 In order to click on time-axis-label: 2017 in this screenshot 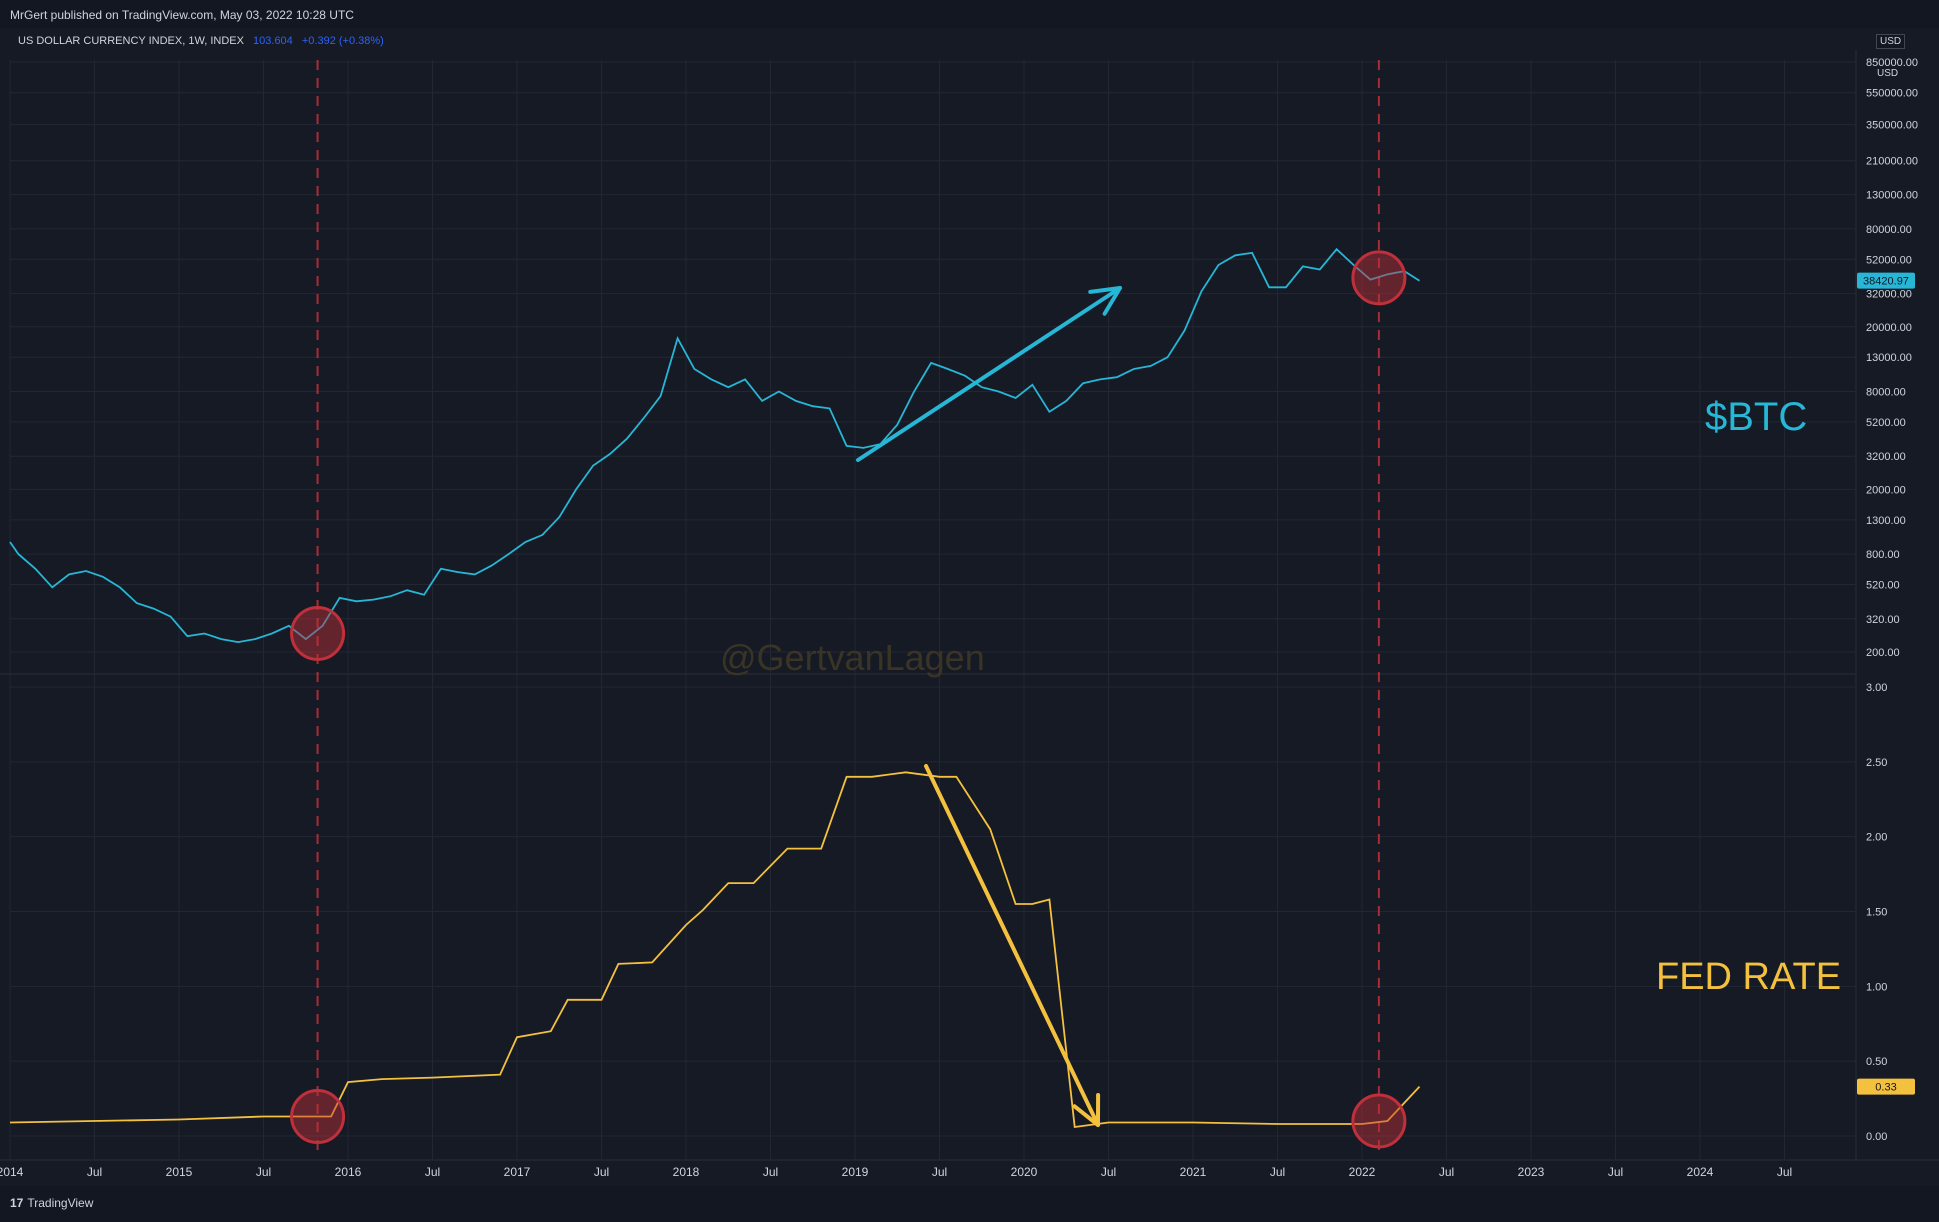, I will do `click(517, 1172)`.